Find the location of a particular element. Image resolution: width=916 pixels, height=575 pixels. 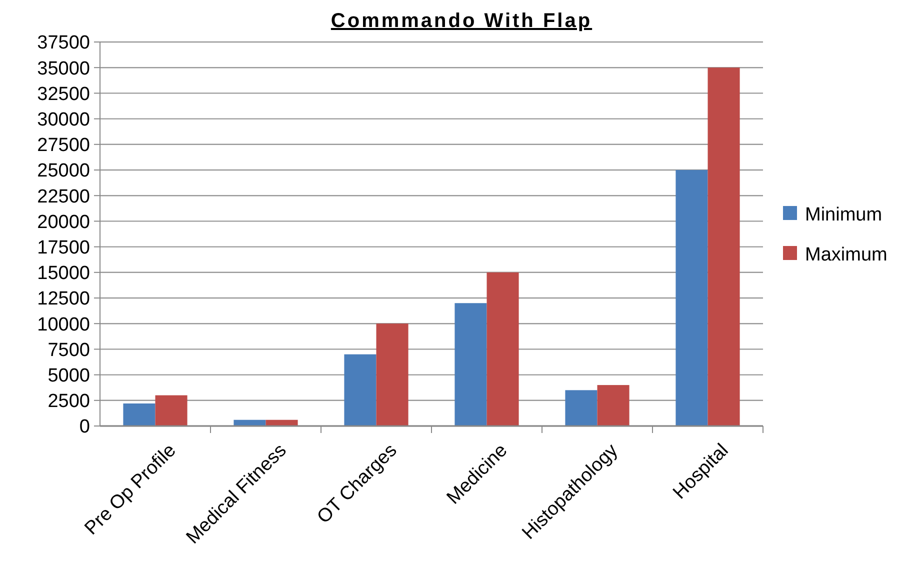

y-tick-label: 17500 is located at coordinates (63, 247).